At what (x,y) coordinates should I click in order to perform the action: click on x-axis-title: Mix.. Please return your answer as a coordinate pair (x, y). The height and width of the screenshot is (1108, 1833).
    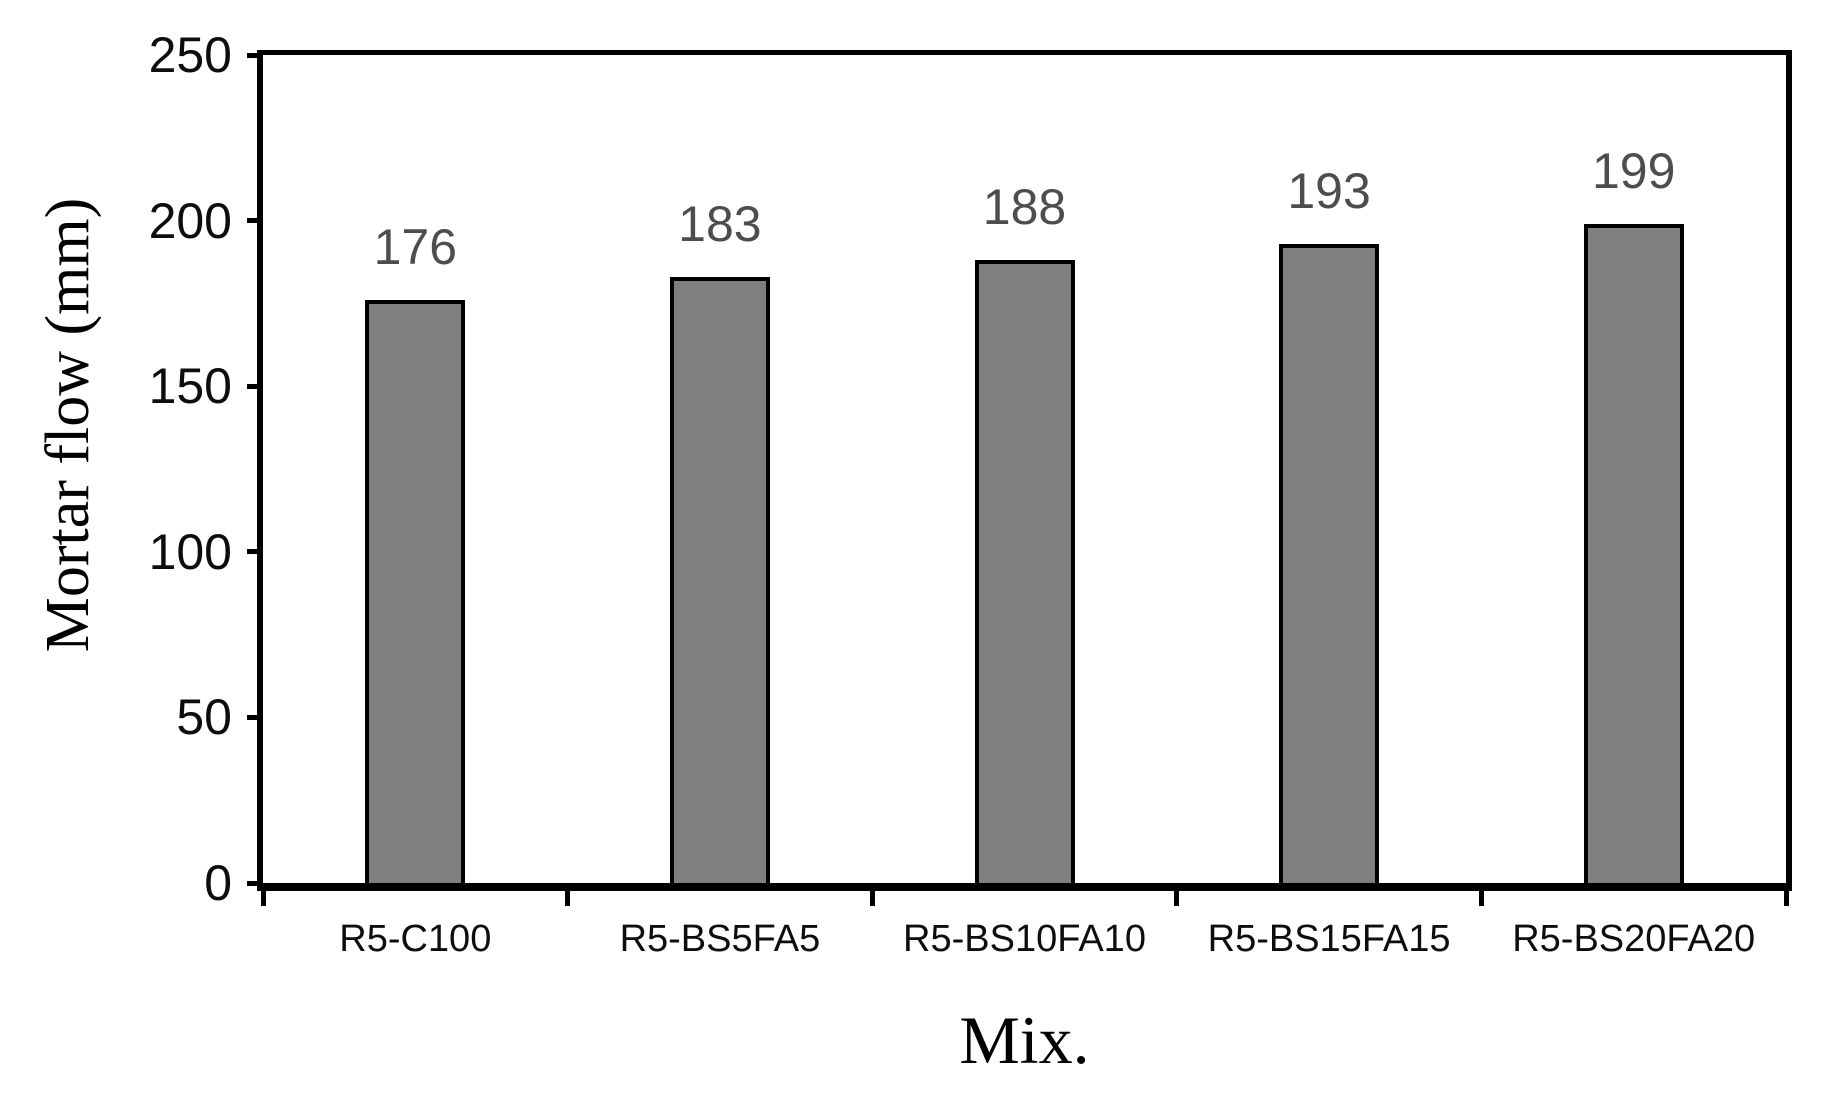
    Looking at the image, I should click on (1024, 1040).